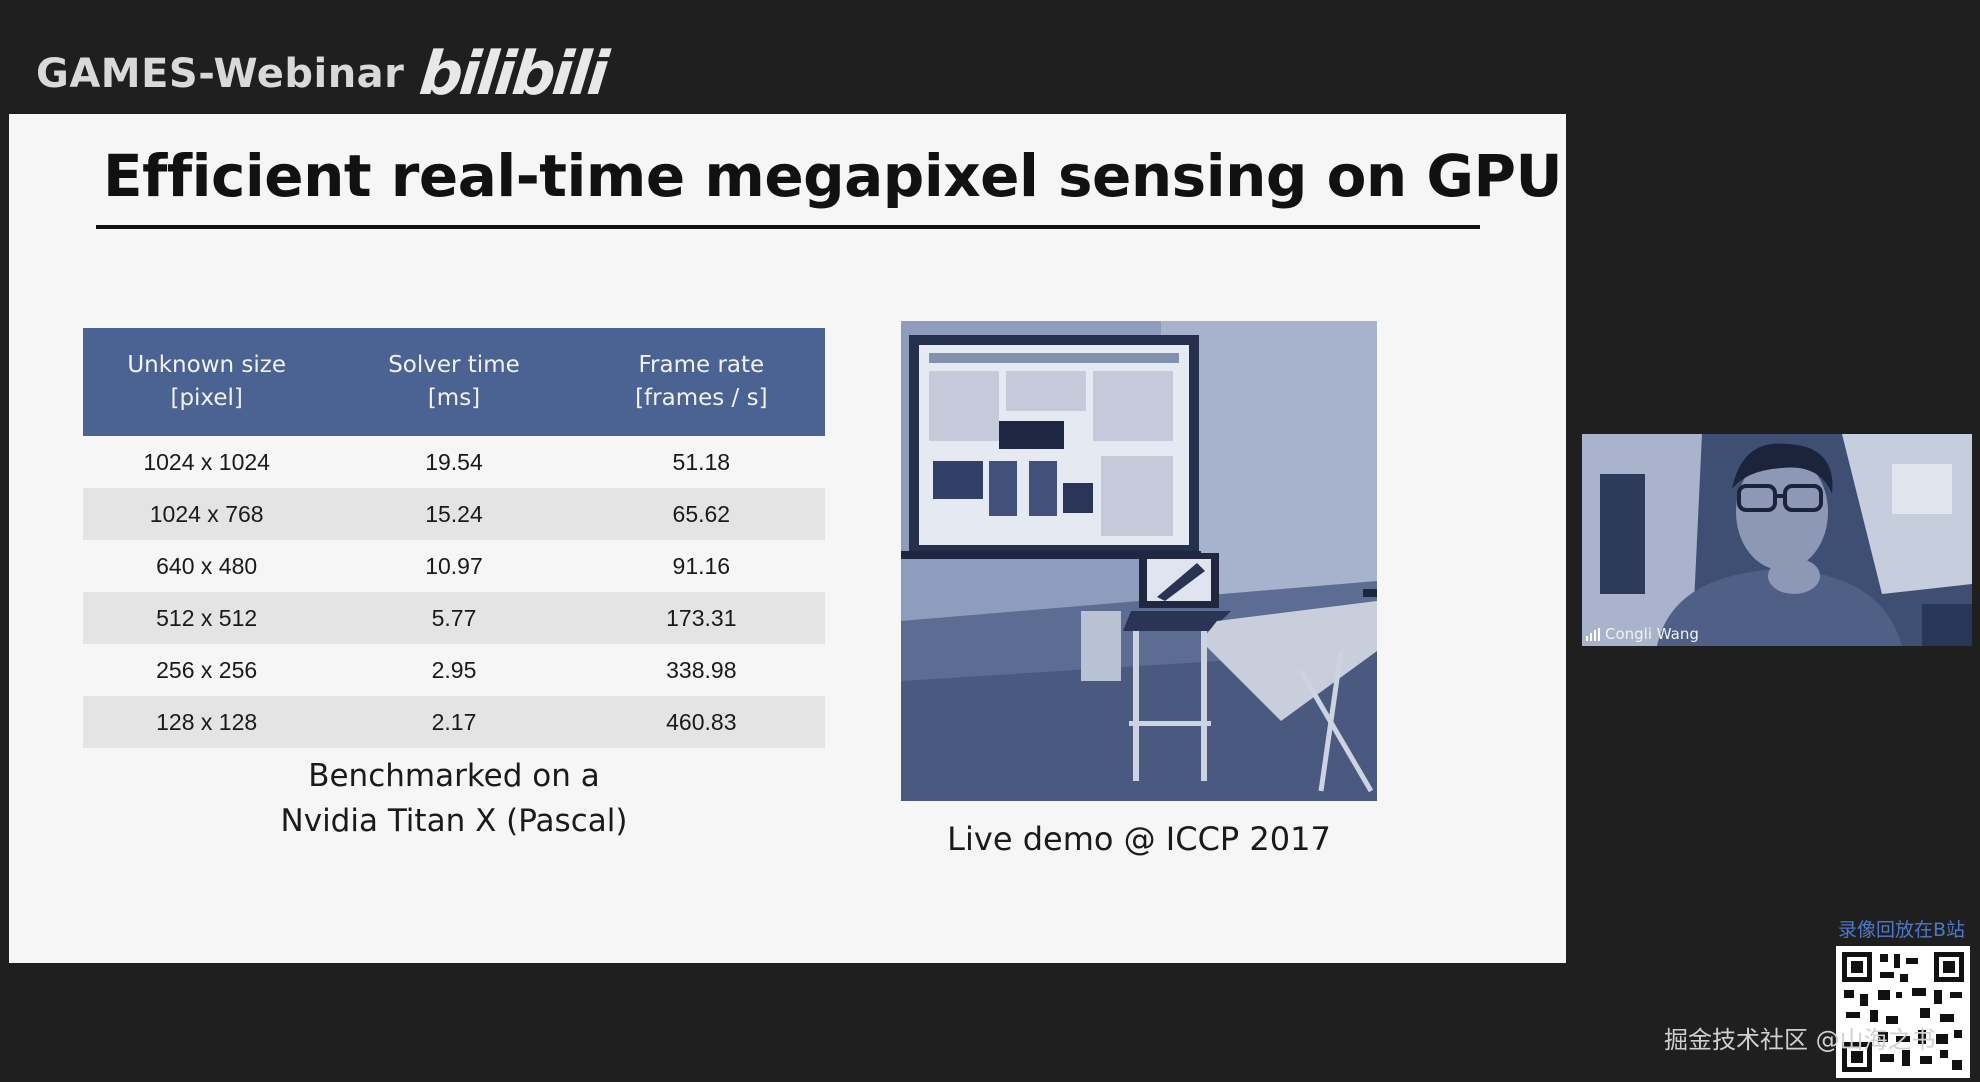 The height and width of the screenshot is (1082, 1980). I want to click on live-demo-photo, so click(1139, 561).